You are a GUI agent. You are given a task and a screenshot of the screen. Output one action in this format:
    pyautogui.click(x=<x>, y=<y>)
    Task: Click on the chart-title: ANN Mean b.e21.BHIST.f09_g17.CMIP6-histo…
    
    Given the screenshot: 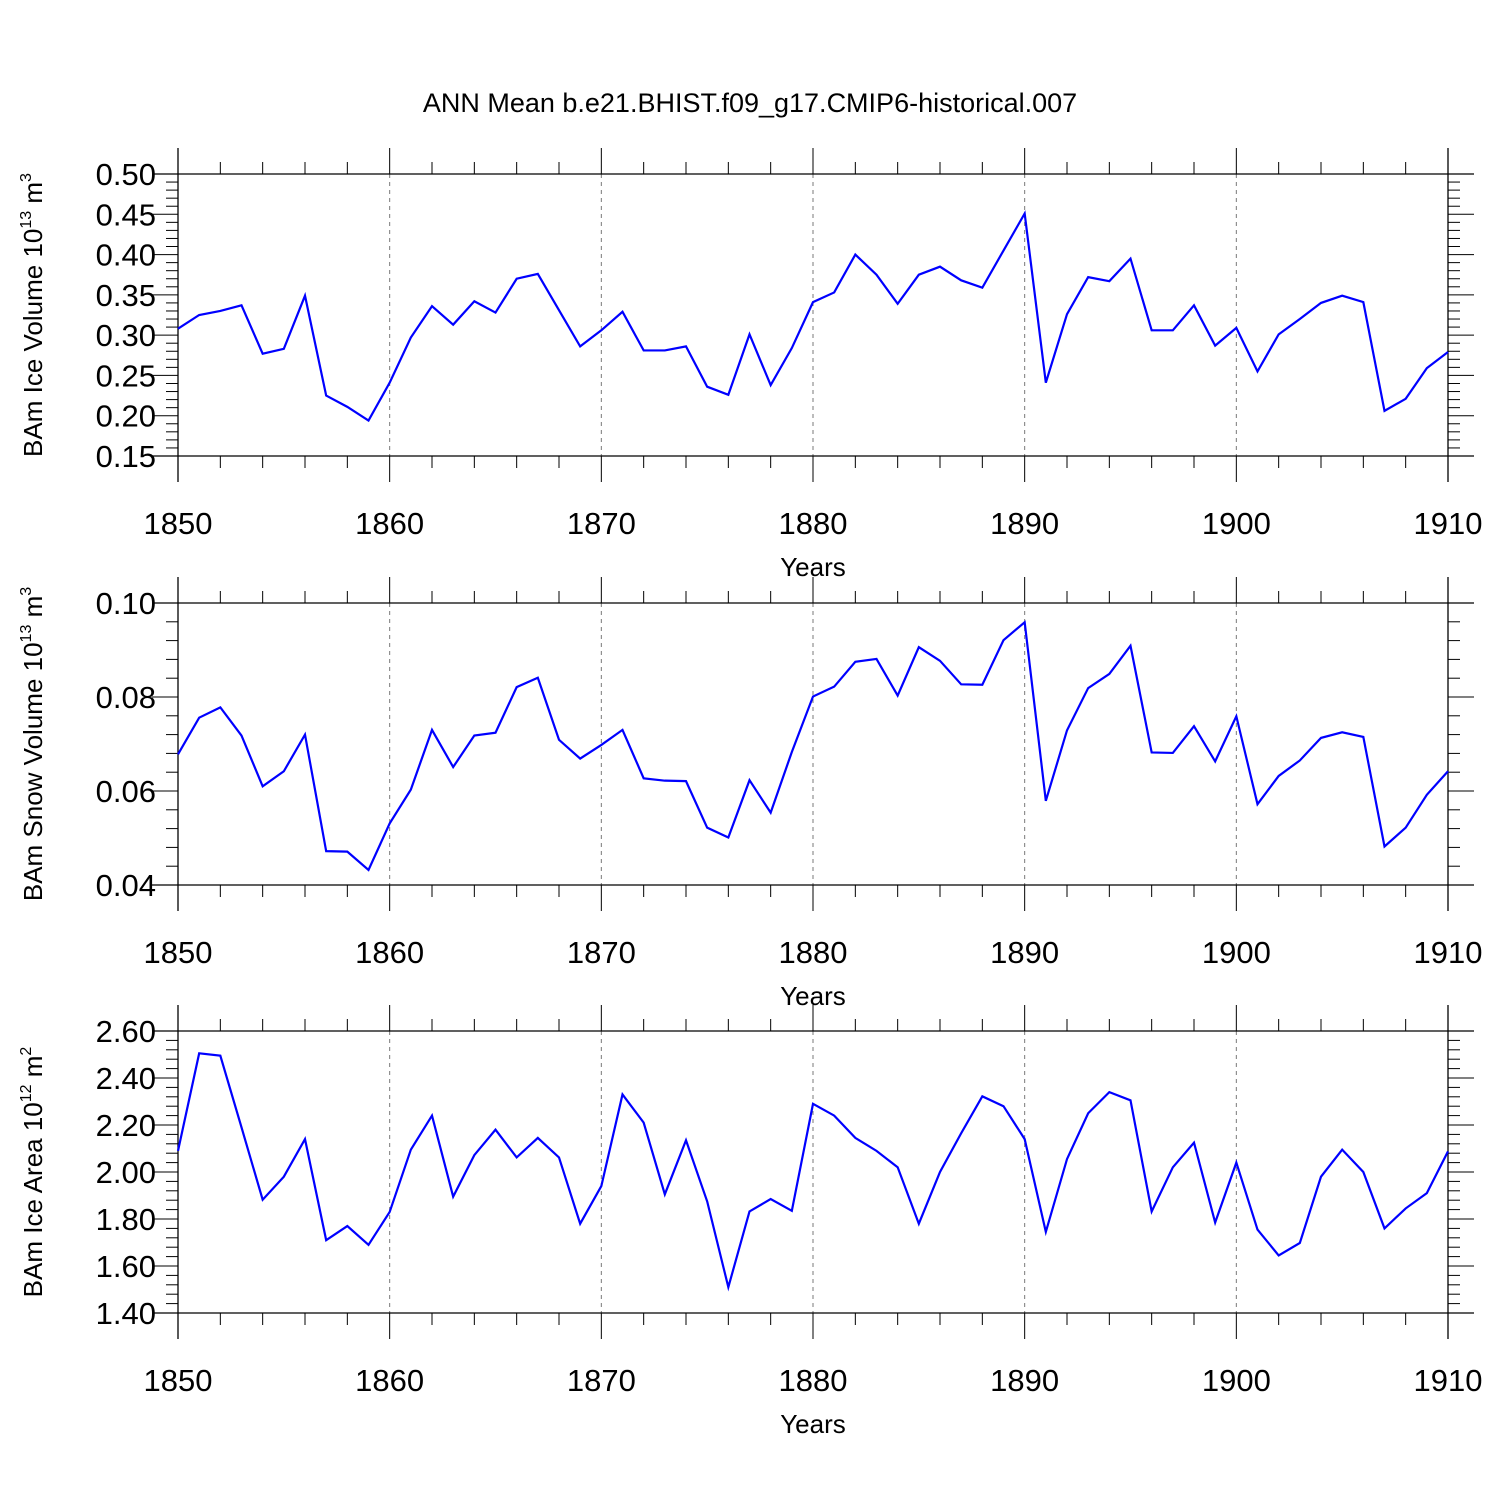 What is the action you would take?
    pyautogui.click(x=750, y=103)
    